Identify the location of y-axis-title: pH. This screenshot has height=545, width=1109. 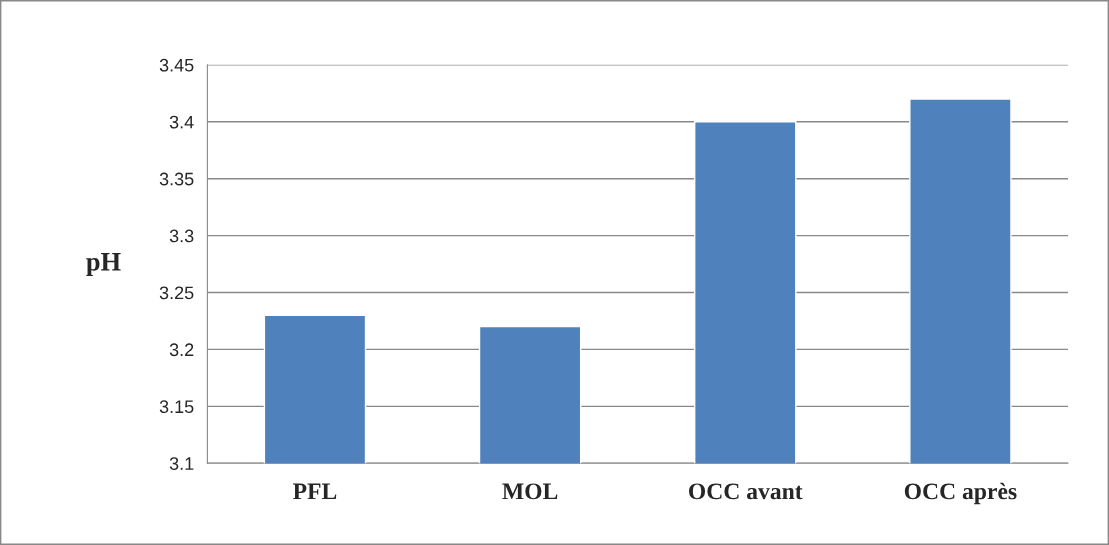
(103, 265).